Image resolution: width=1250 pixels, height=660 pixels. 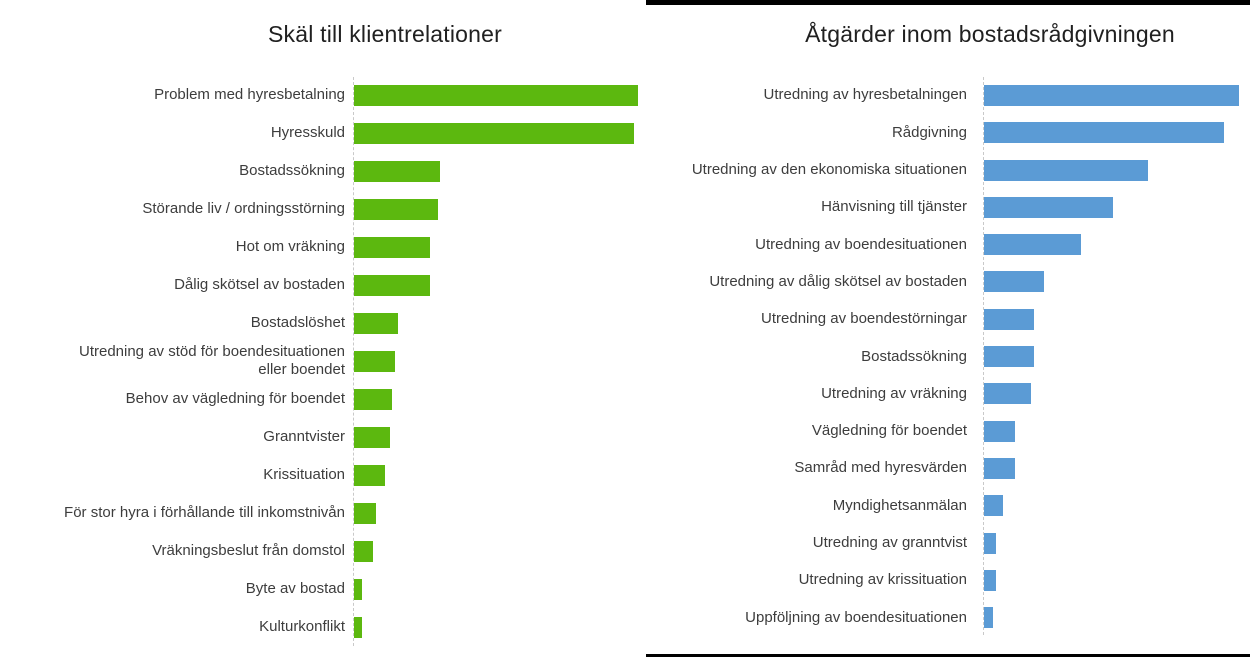 What do you see at coordinates (625, 542) in the screenshot?
I see `chart-row: Utredning av granntvist` at bounding box center [625, 542].